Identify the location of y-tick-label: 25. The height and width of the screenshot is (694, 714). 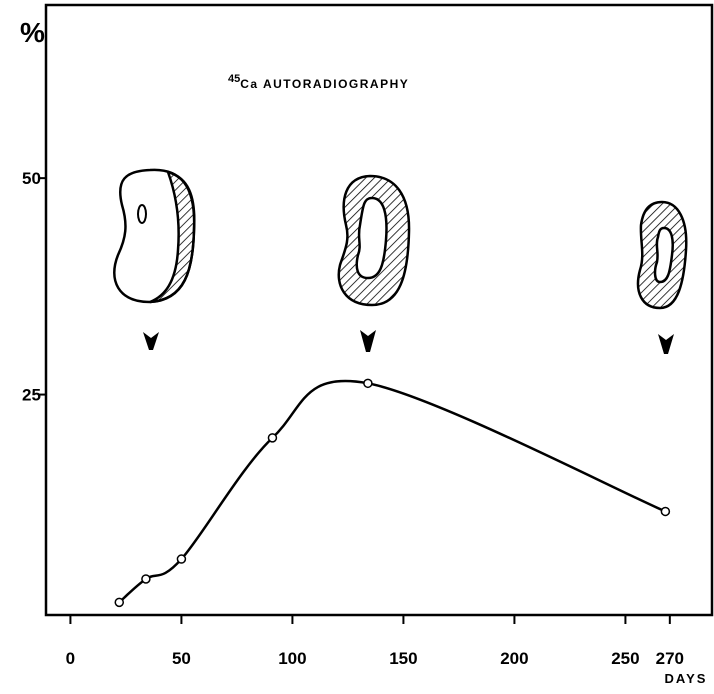
(31, 395).